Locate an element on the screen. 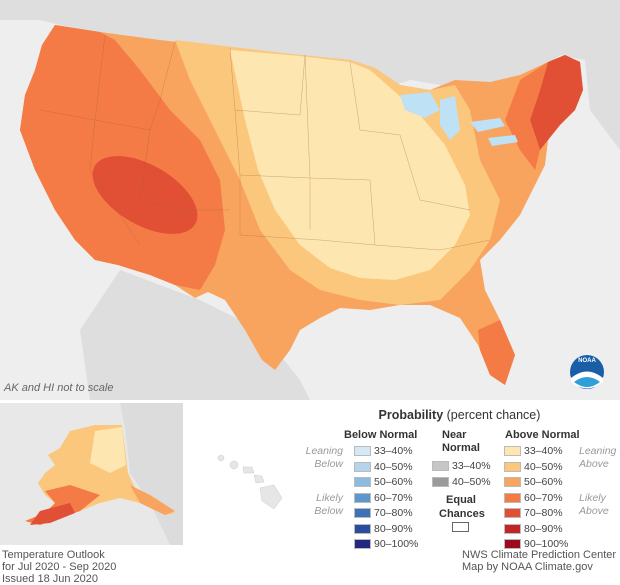 The image size is (620, 585). leaning-above-line2: Above is located at coordinates (594, 464).